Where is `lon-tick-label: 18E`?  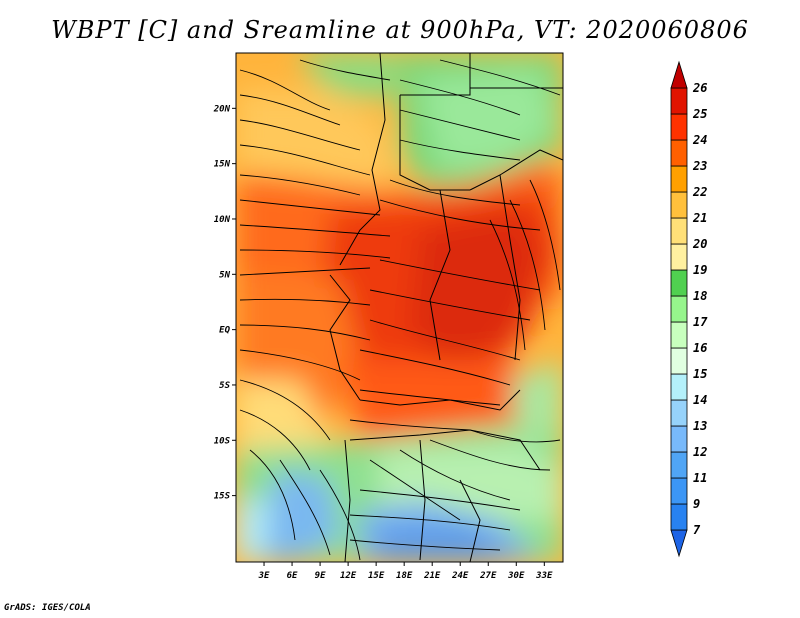 lon-tick-label: 18E is located at coordinates (404, 576).